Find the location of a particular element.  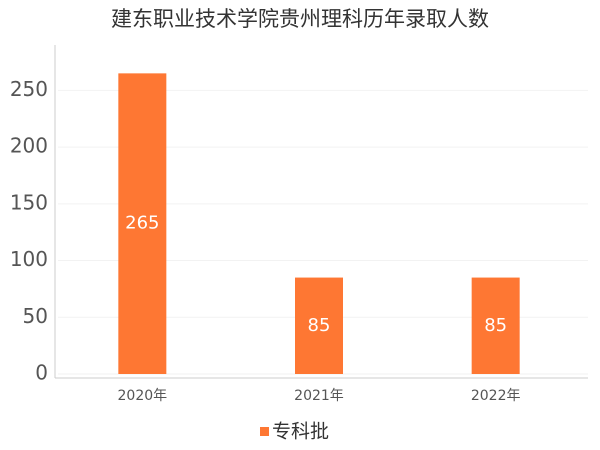

chart-title: 建东职业技术学院贵州理科历年录取人数 is located at coordinates (300, 19).